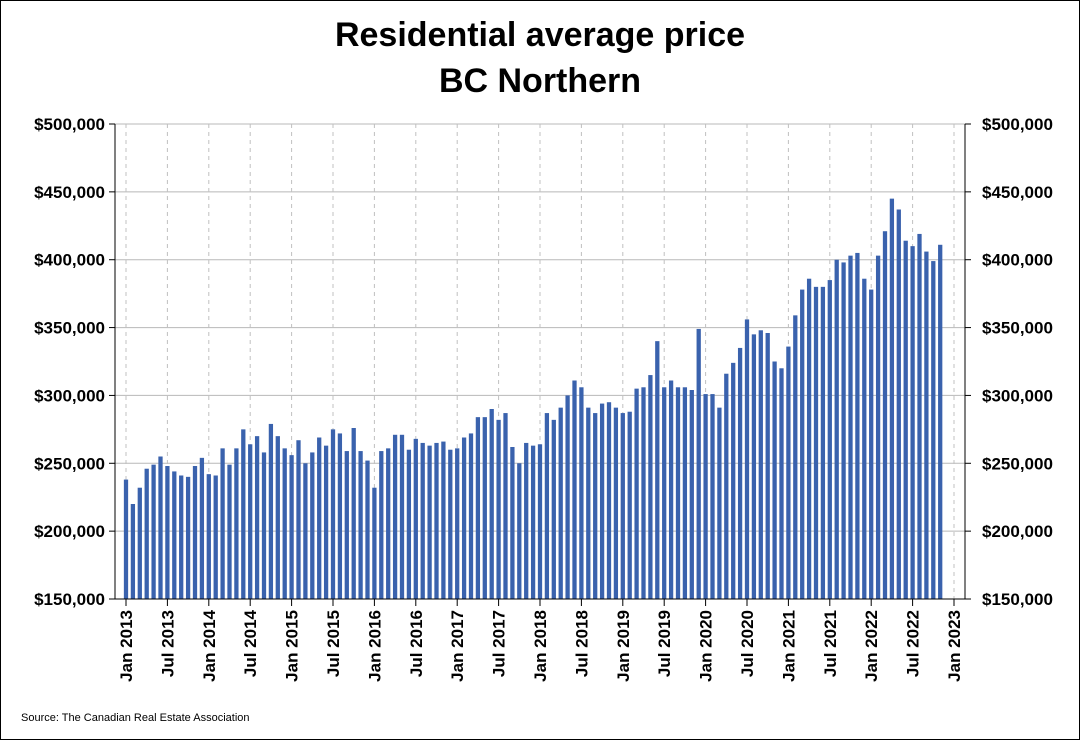  Describe the element at coordinates (954, 646) in the screenshot. I see `x-tick-label: Jan 2023` at that location.